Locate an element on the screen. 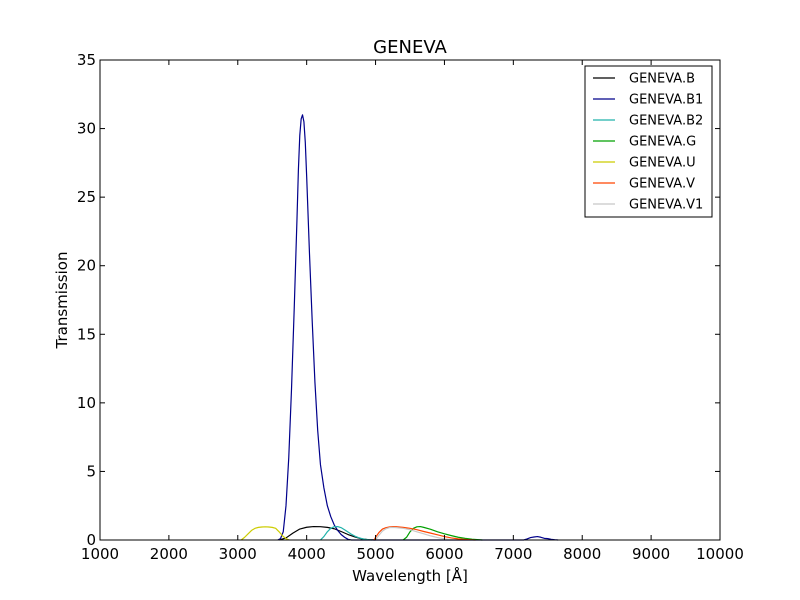 Image resolution: width=800 pixels, height=600 pixels. legend-label: GENEVA.U is located at coordinates (662, 163).